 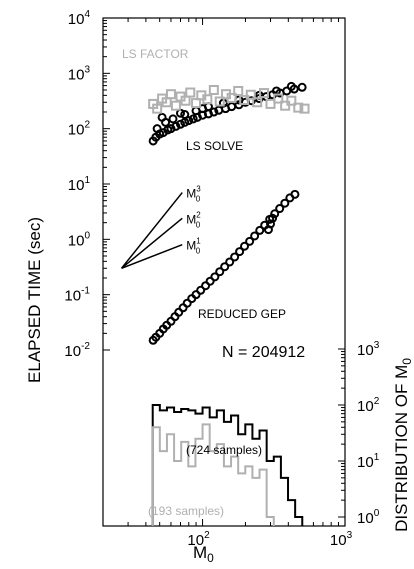 I want to click on slope-label-1: M1 0, so click(x=193, y=246).